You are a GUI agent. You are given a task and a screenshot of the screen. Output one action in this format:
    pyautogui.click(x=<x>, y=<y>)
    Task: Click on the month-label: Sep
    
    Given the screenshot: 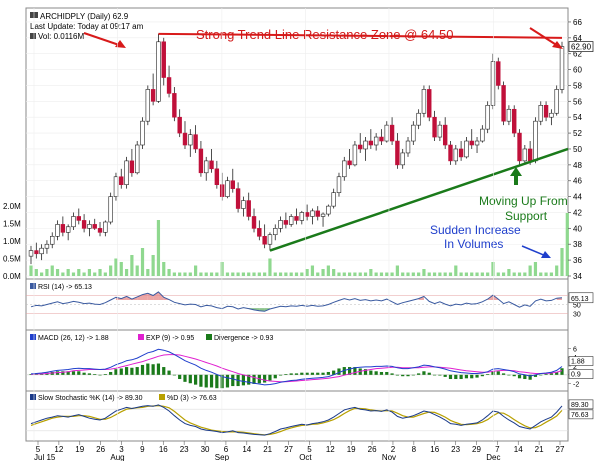 What is the action you would take?
    pyautogui.click(x=222, y=457)
    